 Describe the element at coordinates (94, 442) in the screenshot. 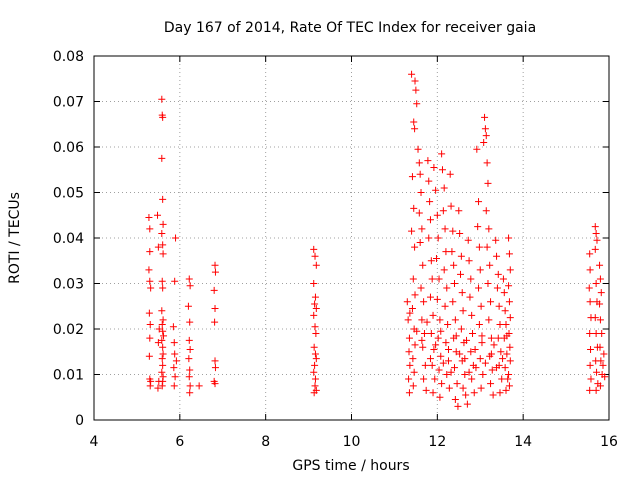

I see `x-tick-label: 4` at that location.